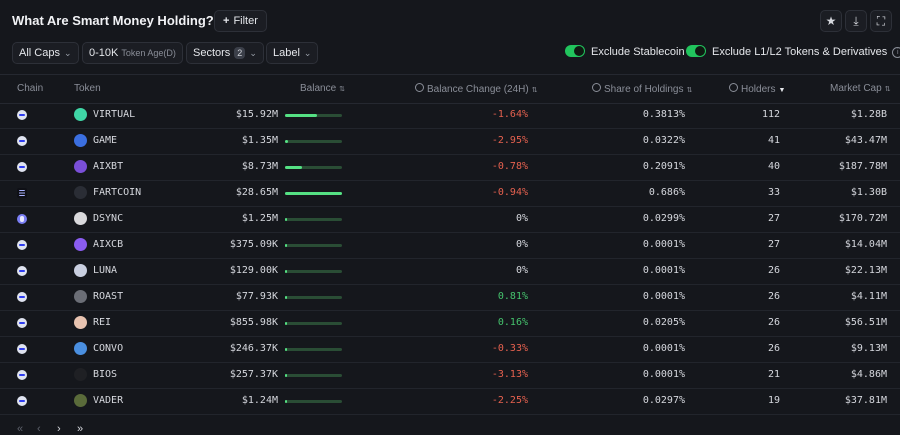  Describe the element at coordinates (509, 140) in the screenshot. I see `balance-change-value: -2.95%` at that location.